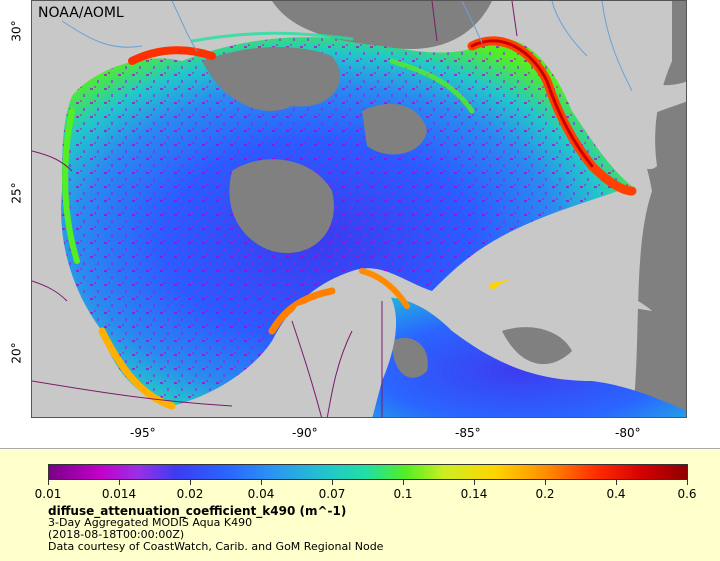 This screenshot has width=720, height=561. Describe the element at coordinates (616, 494) in the screenshot. I see `colorbar-tick: 0.4` at that location.